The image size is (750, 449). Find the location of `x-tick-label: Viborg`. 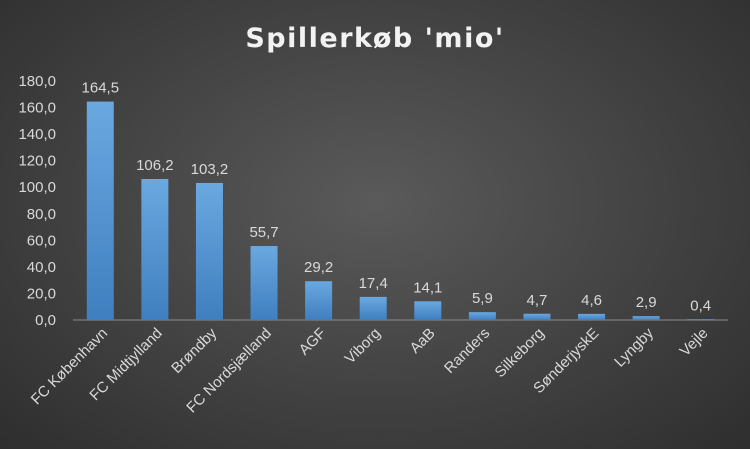

x-tick-label: Viborg is located at coordinates (363, 346).